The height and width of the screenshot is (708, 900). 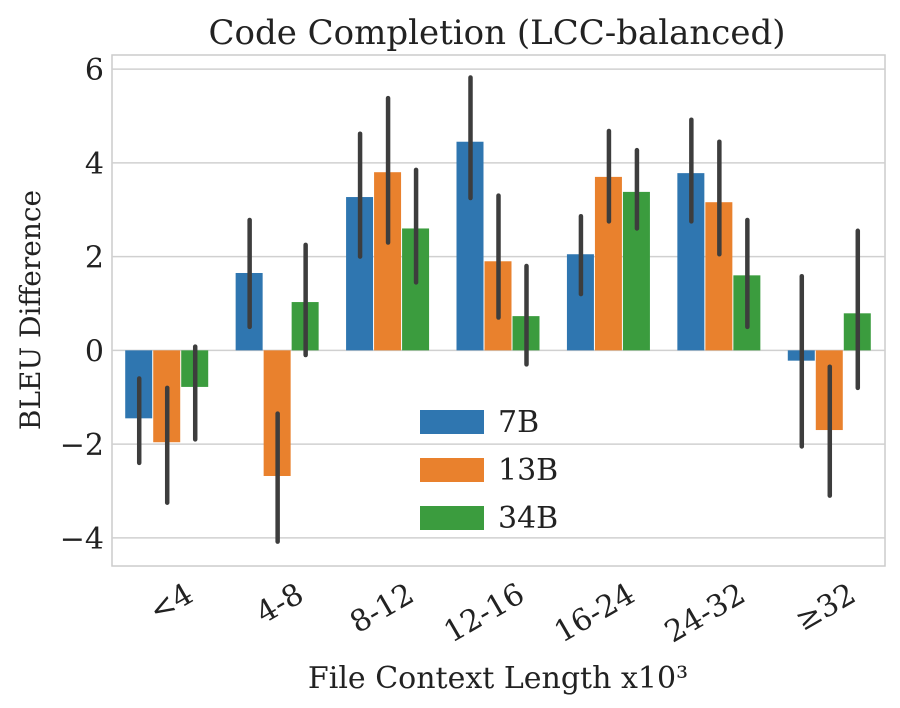 I want to click on legend-swatch-7B, so click(x=452, y=422).